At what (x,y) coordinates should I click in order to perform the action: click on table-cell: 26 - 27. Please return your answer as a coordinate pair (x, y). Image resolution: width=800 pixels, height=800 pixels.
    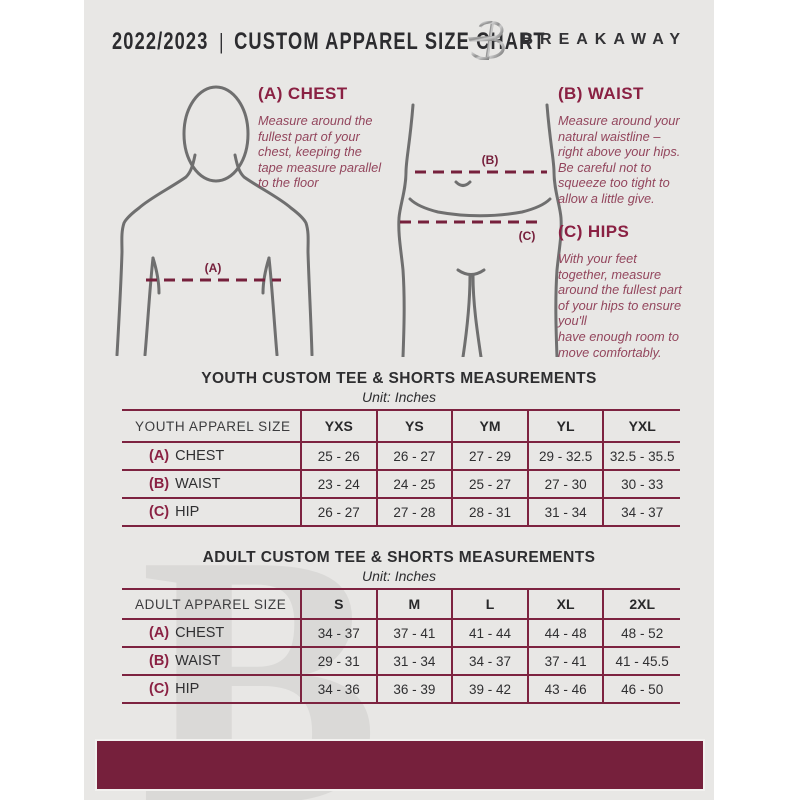
    Looking at the image, I should click on (340, 512).